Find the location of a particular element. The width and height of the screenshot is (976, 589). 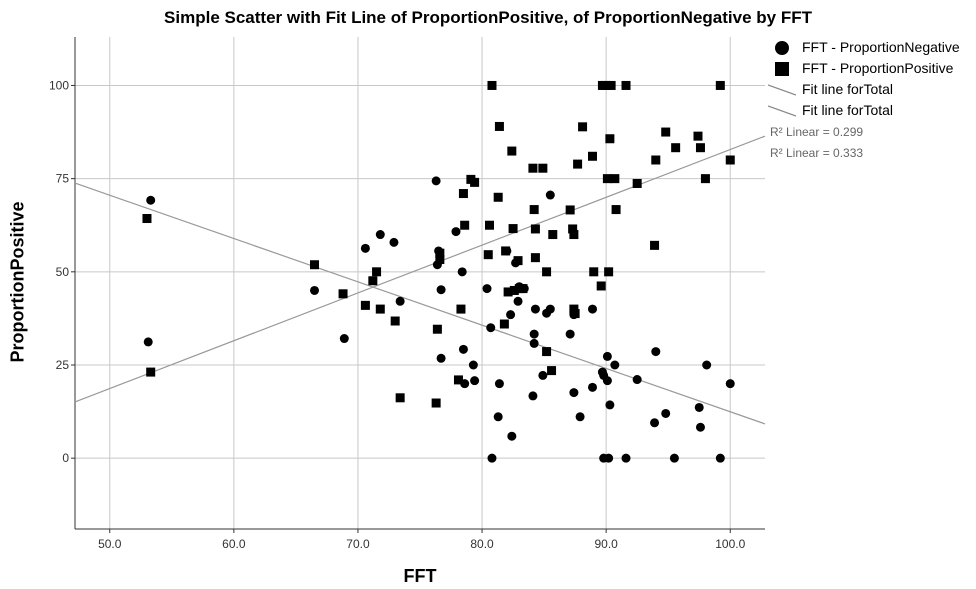

y-tick-label: 0 is located at coordinates (65, 458).